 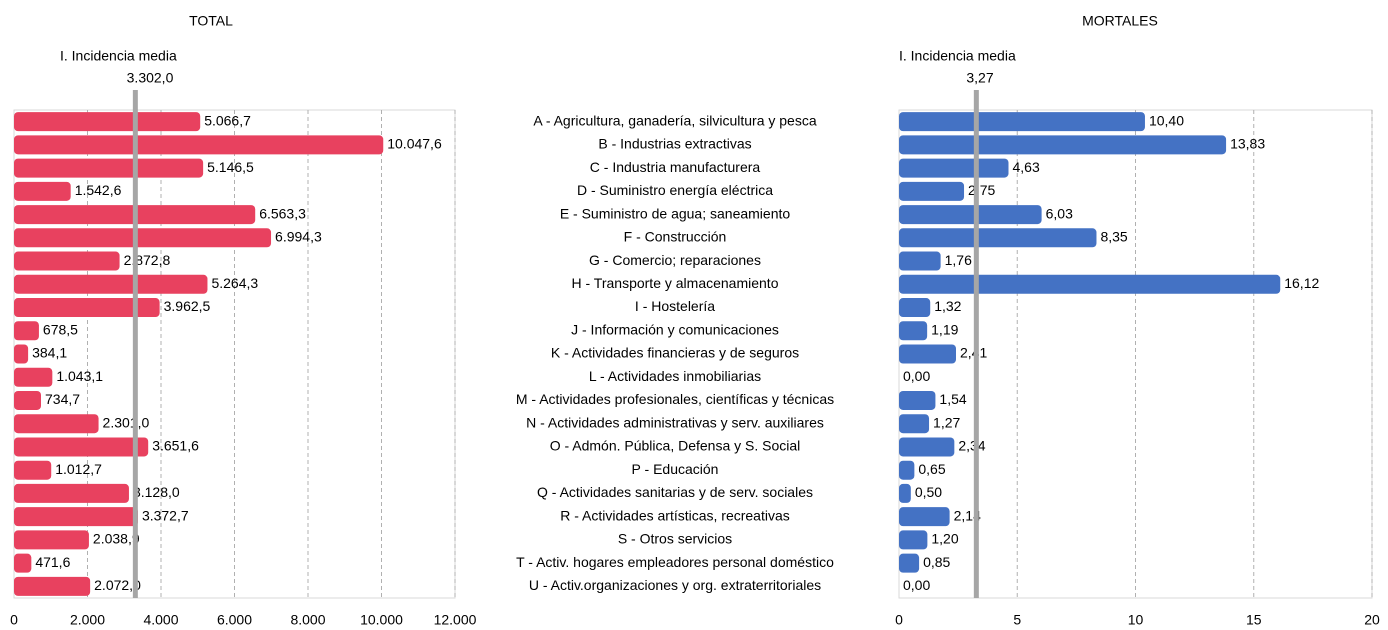 What do you see at coordinates (62, 399) in the screenshot?
I see `value-label: 734,7` at bounding box center [62, 399].